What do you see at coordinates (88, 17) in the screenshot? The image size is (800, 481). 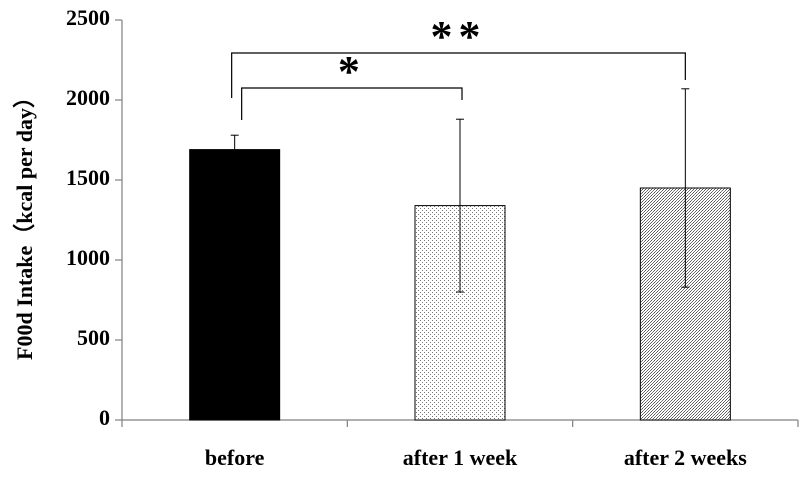 I see `y-tick-label: 2500` at bounding box center [88, 17].